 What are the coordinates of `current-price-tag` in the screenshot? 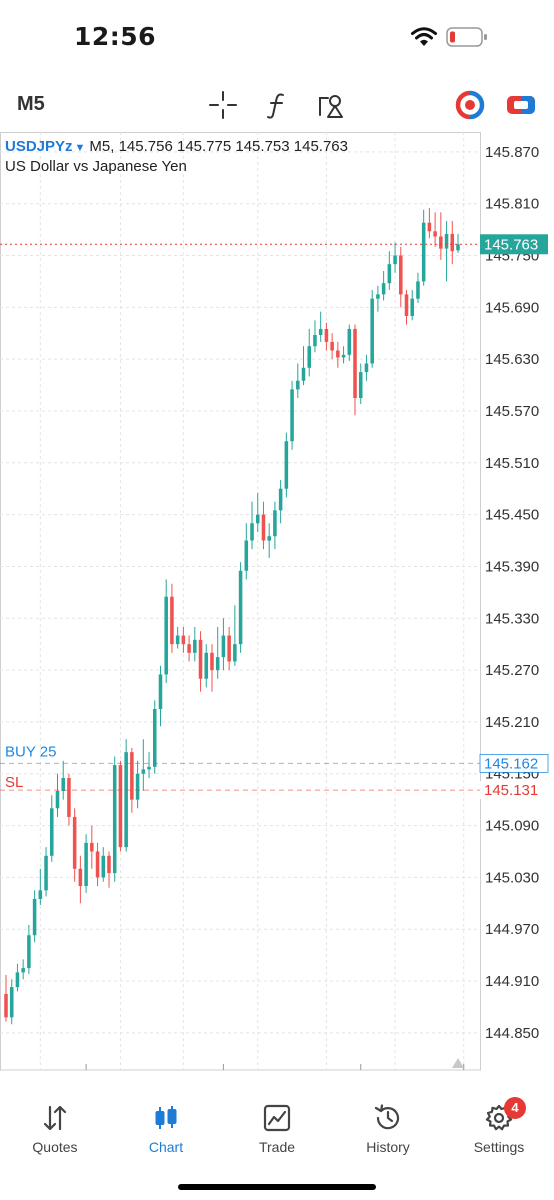 It's located at (514, 244).